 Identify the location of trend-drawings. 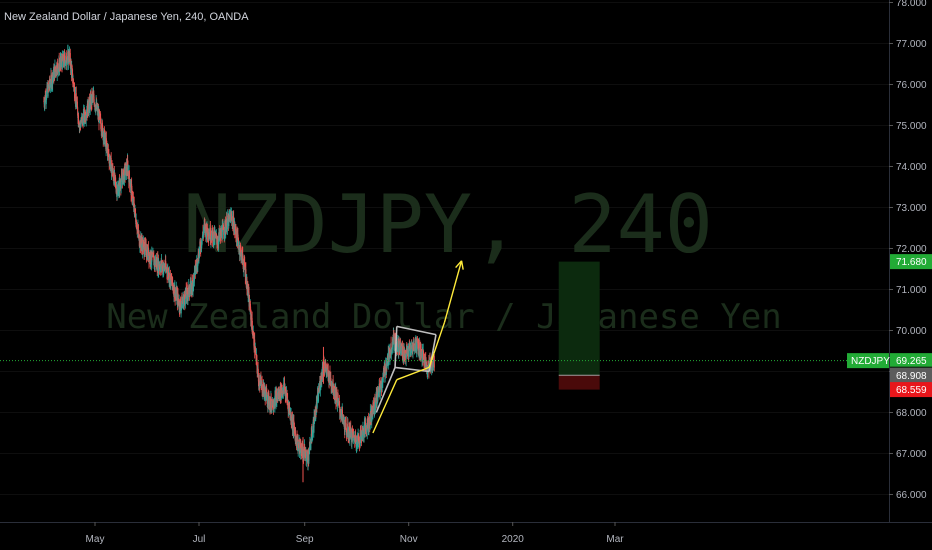
(418, 347).